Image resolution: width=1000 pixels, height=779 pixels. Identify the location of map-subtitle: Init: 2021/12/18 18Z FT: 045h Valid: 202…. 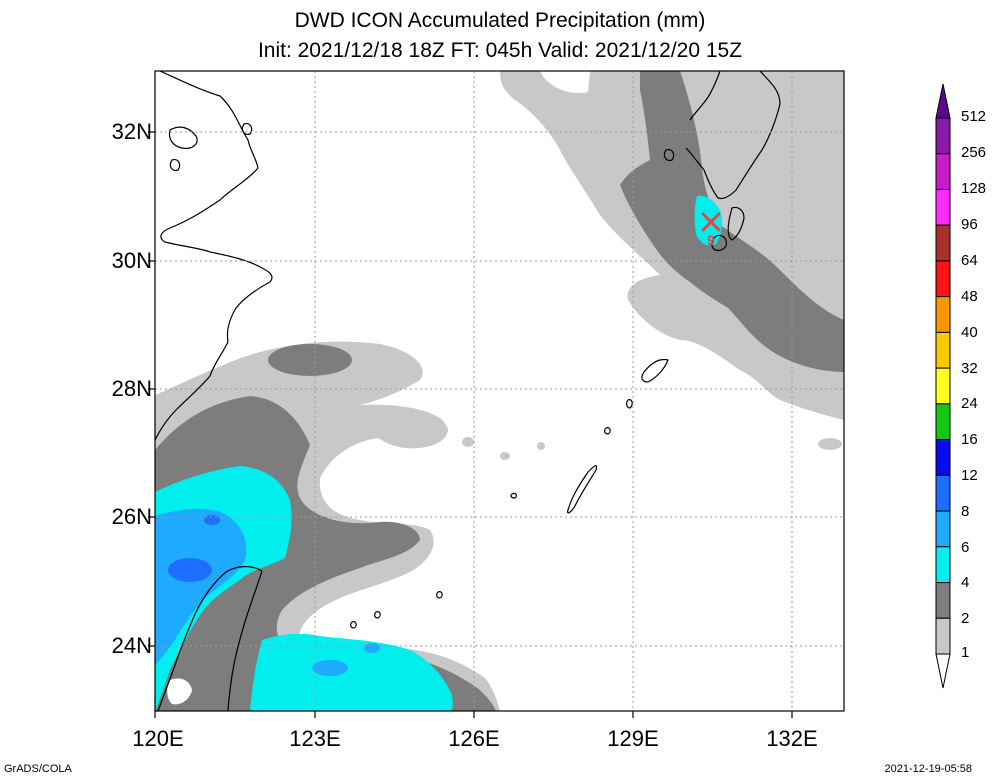
(500, 50).